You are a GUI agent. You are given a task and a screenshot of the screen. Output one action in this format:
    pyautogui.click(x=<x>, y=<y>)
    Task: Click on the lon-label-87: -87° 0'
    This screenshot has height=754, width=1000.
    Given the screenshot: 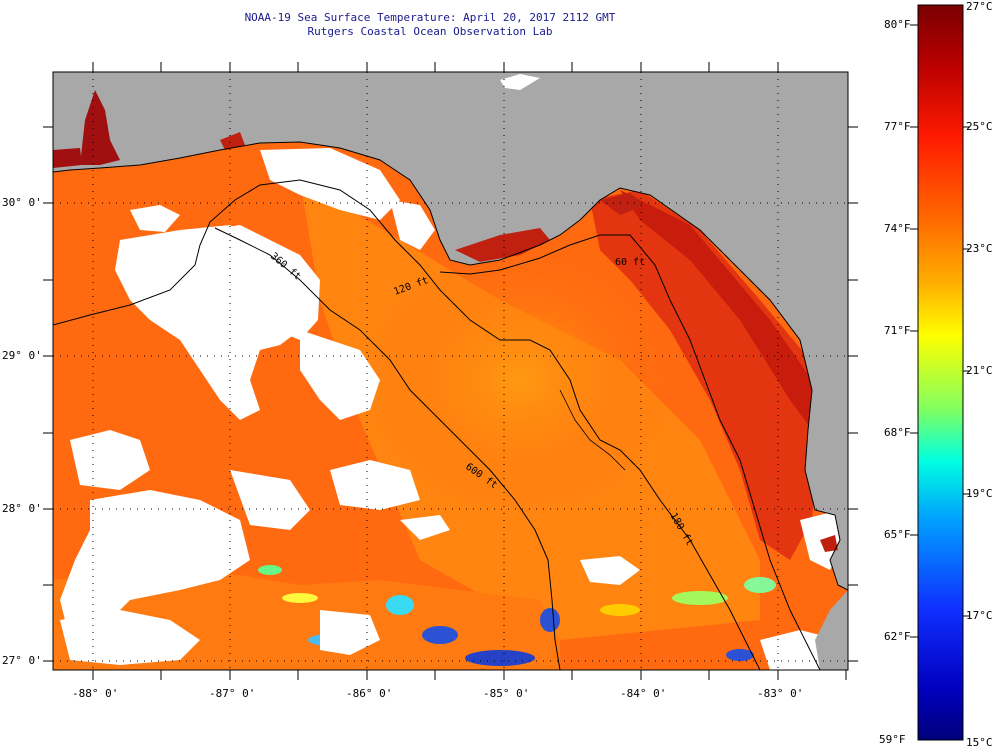 What is the action you would take?
    pyautogui.click(x=232, y=693)
    